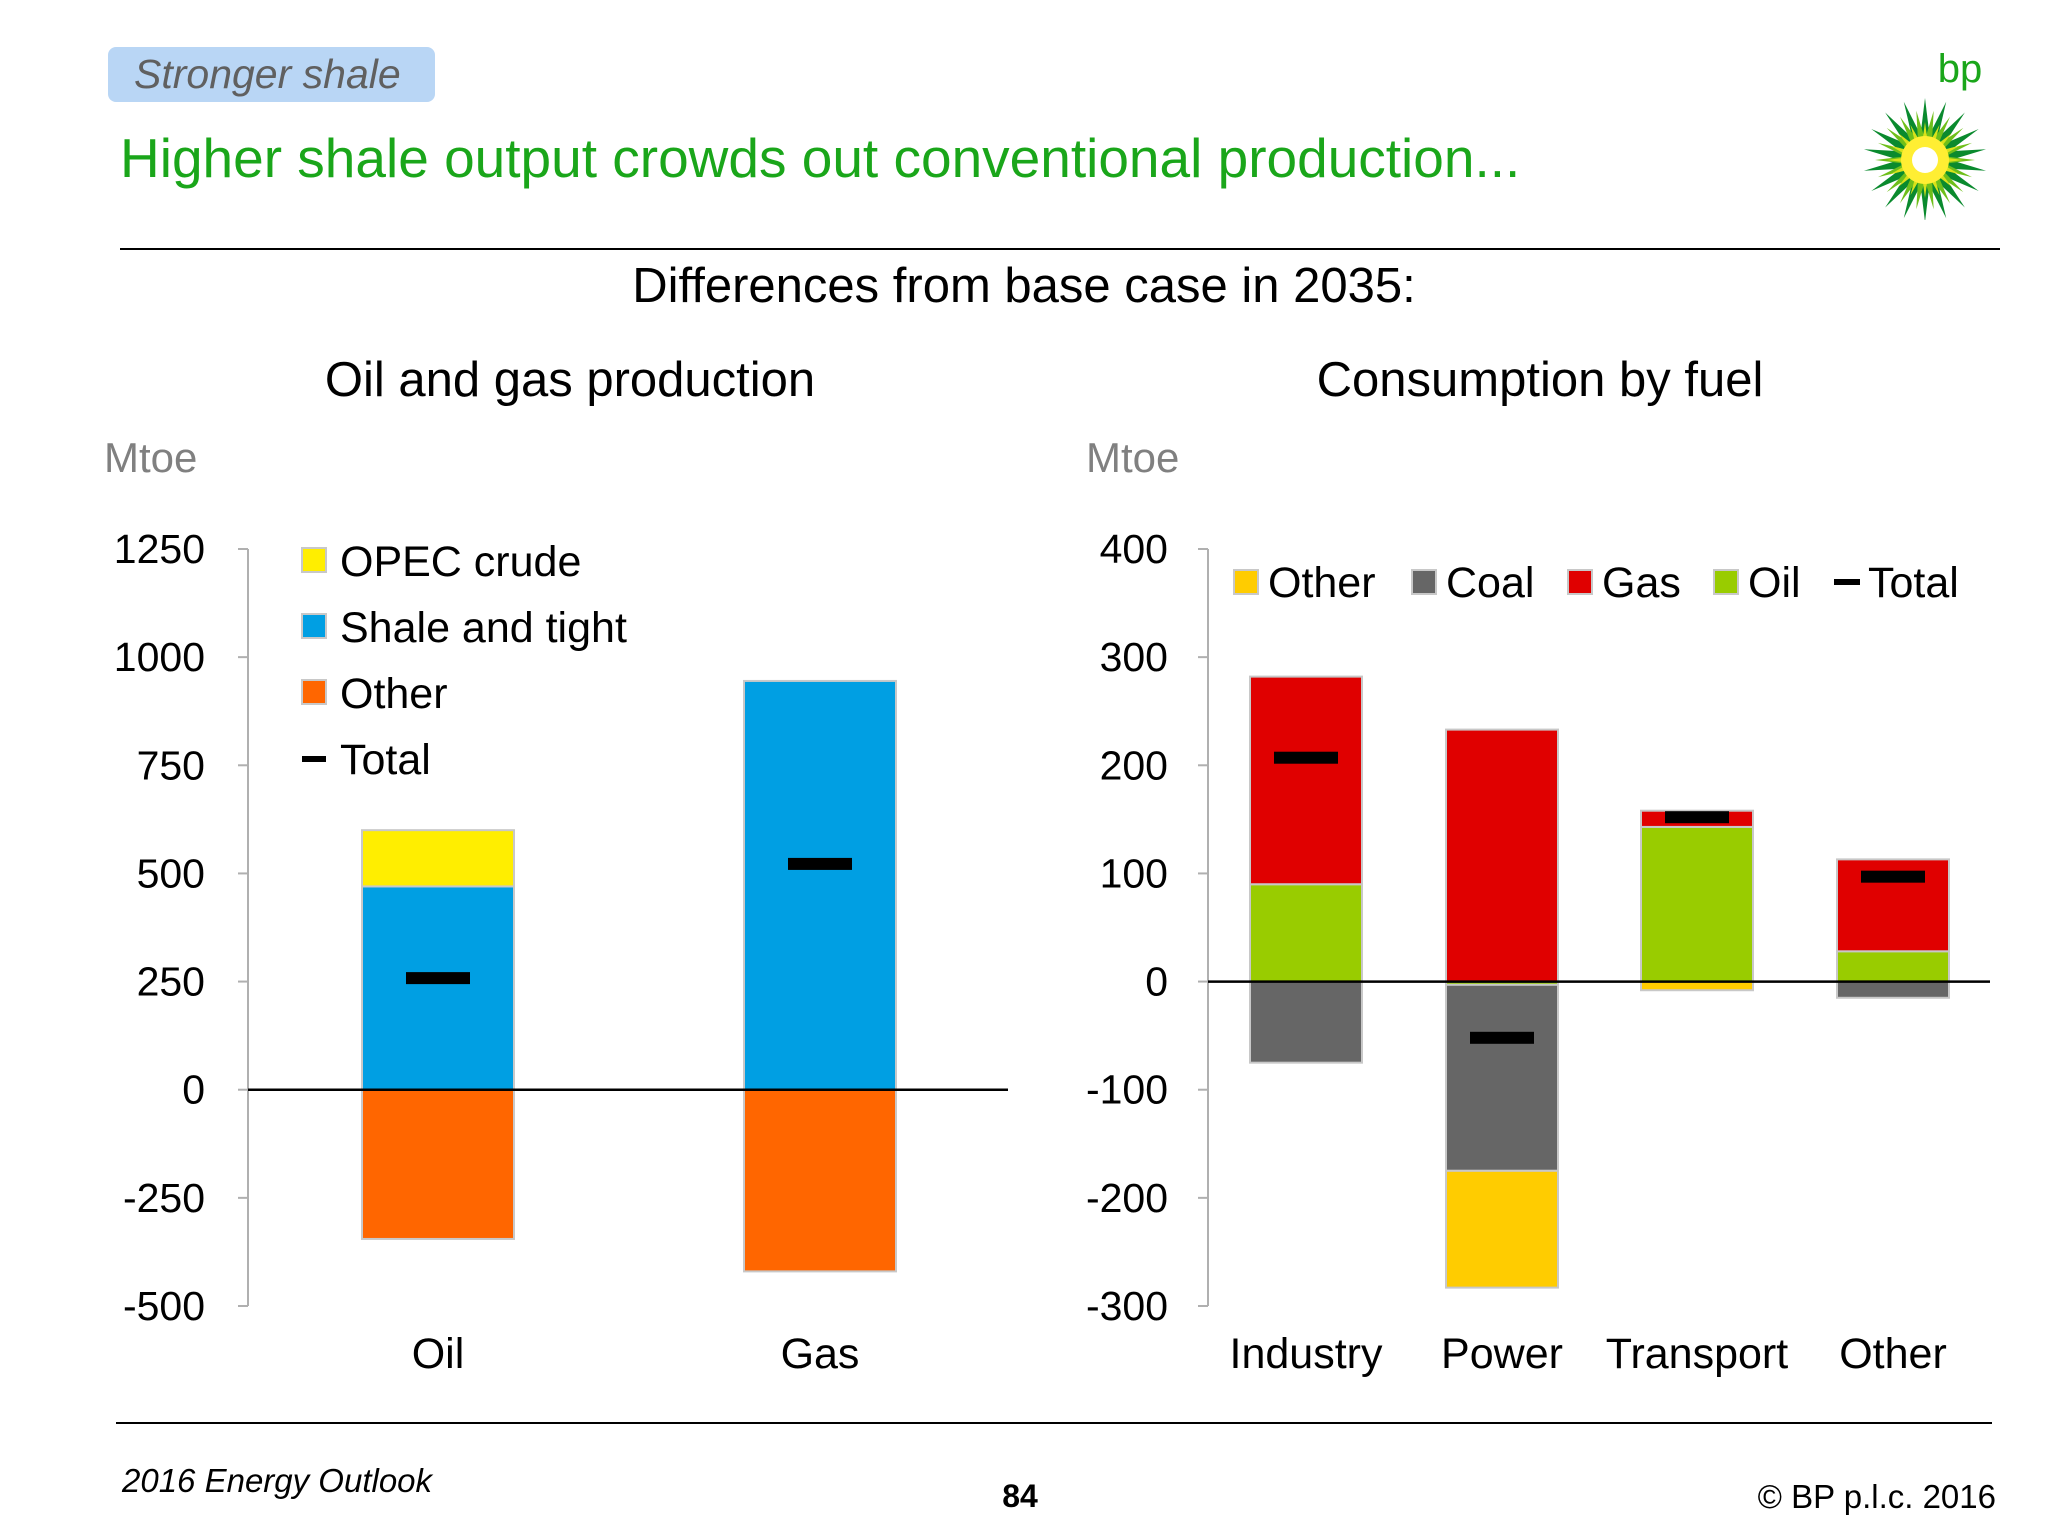  Describe the element at coordinates (1024, 286) in the screenshot. I see `chart-subtitle: Differences from base case in 2035:` at that location.